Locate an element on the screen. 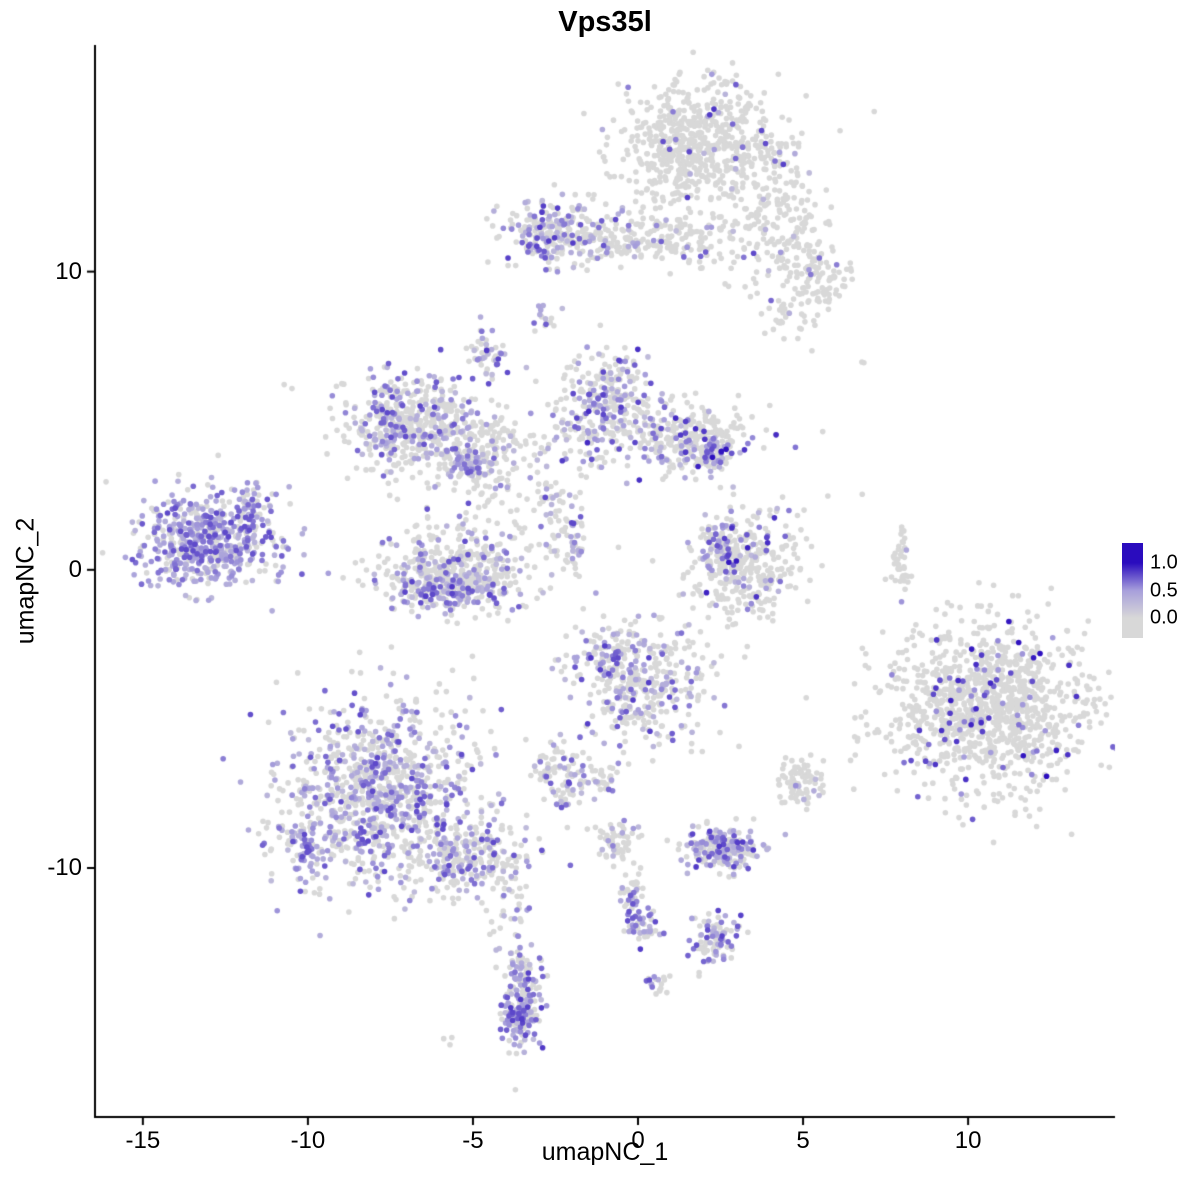 This screenshot has height=1200, width=1200. x-axis-label: umapNC_1 is located at coordinates (605, 1152).